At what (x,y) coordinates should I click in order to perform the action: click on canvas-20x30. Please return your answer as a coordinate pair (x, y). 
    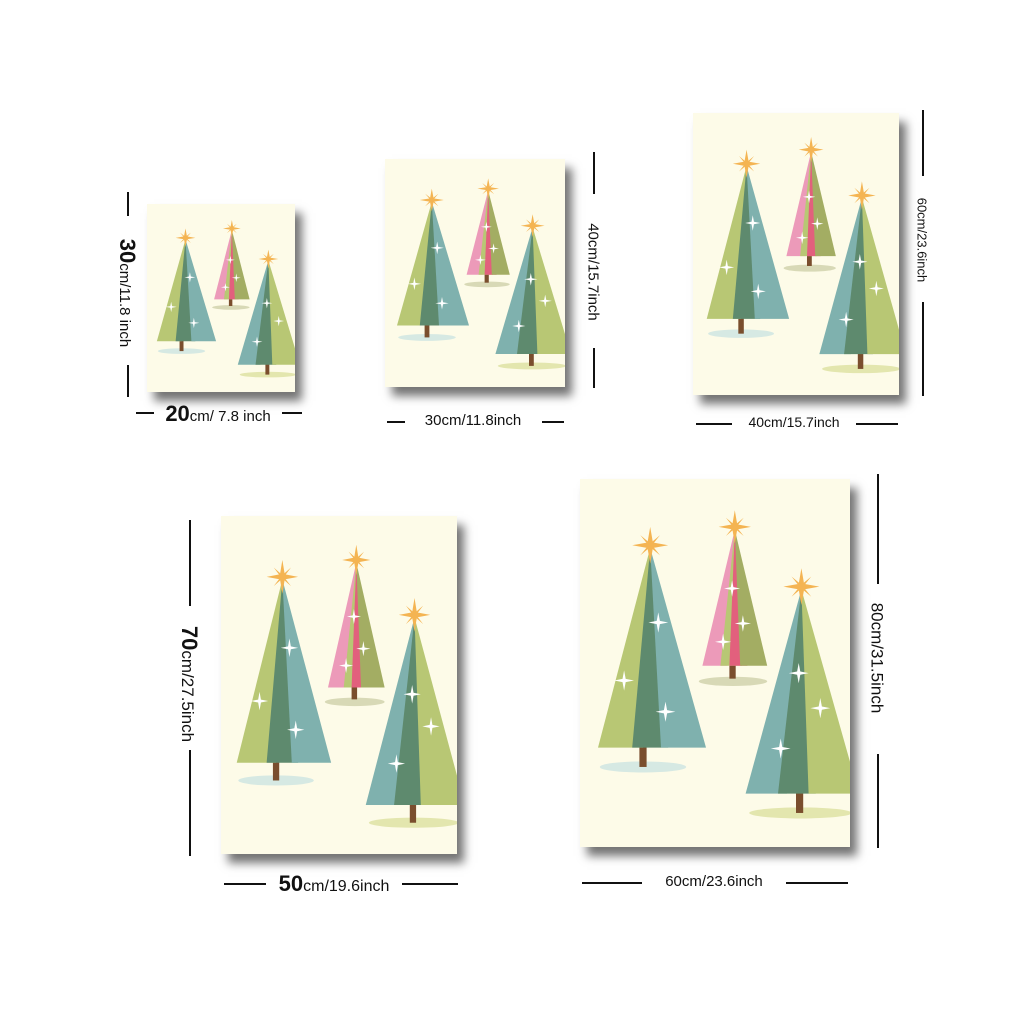
    Looking at the image, I should click on (221, 298).